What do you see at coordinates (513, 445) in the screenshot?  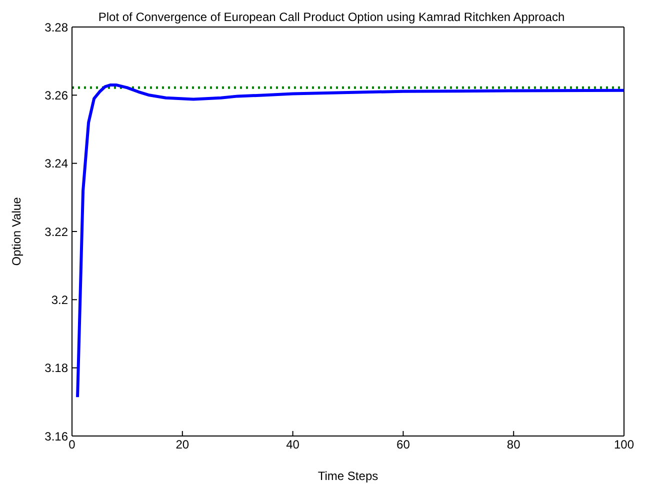 I see `x-tick-label: 80` at bounding box center [513, 445].